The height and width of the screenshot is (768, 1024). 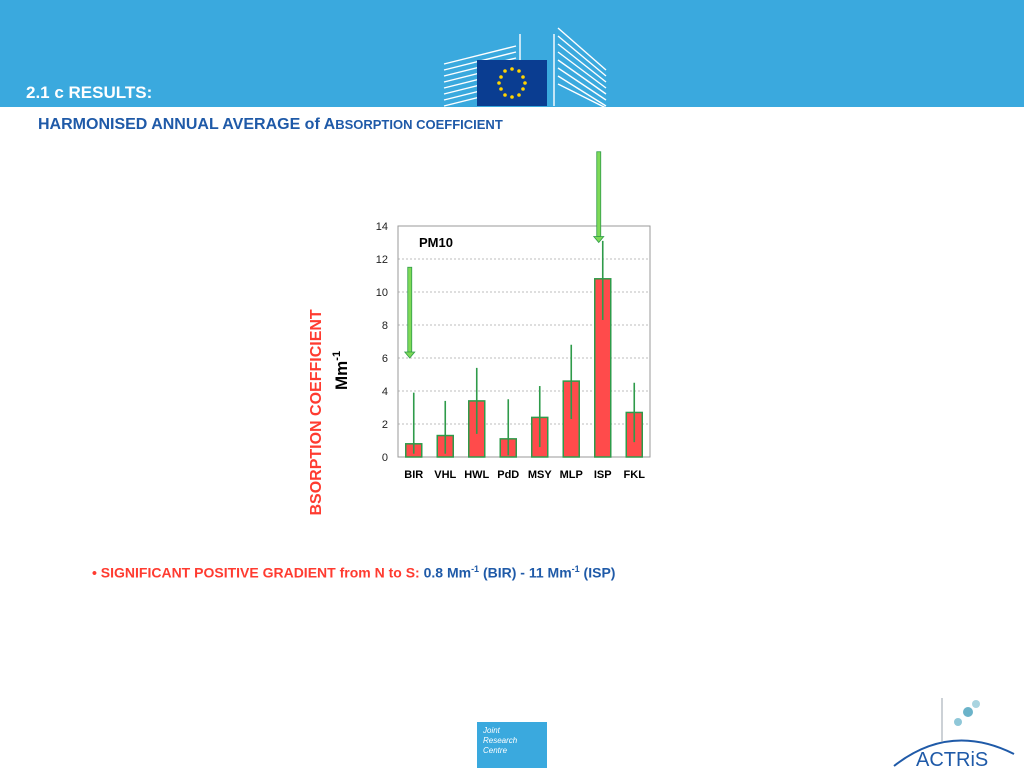 I want to click on y-axis-label: ABSORPTION COEFFICIENT, so click(x=314, y=412).